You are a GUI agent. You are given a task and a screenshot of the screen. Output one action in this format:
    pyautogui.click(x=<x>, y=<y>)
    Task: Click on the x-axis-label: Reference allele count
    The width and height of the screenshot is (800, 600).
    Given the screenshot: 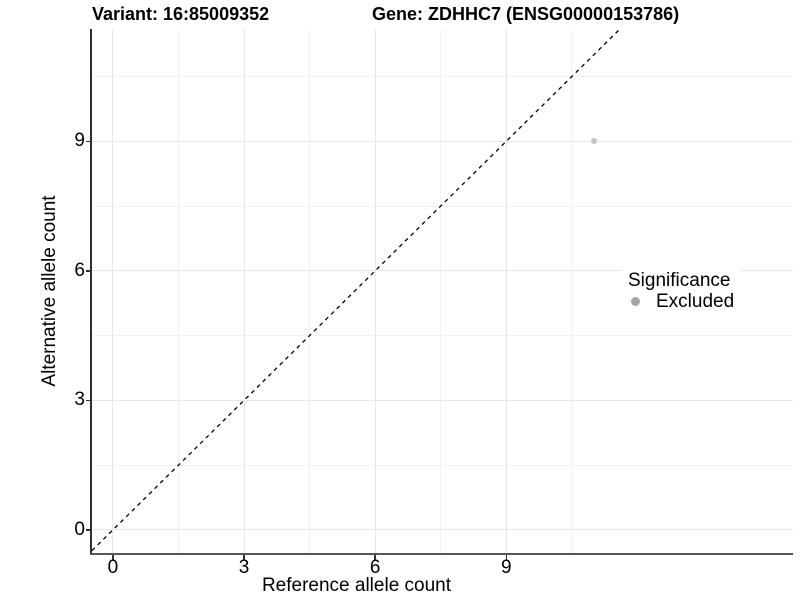 What is the action you would take?
    pyautogui.click(x=356, y=585)
    